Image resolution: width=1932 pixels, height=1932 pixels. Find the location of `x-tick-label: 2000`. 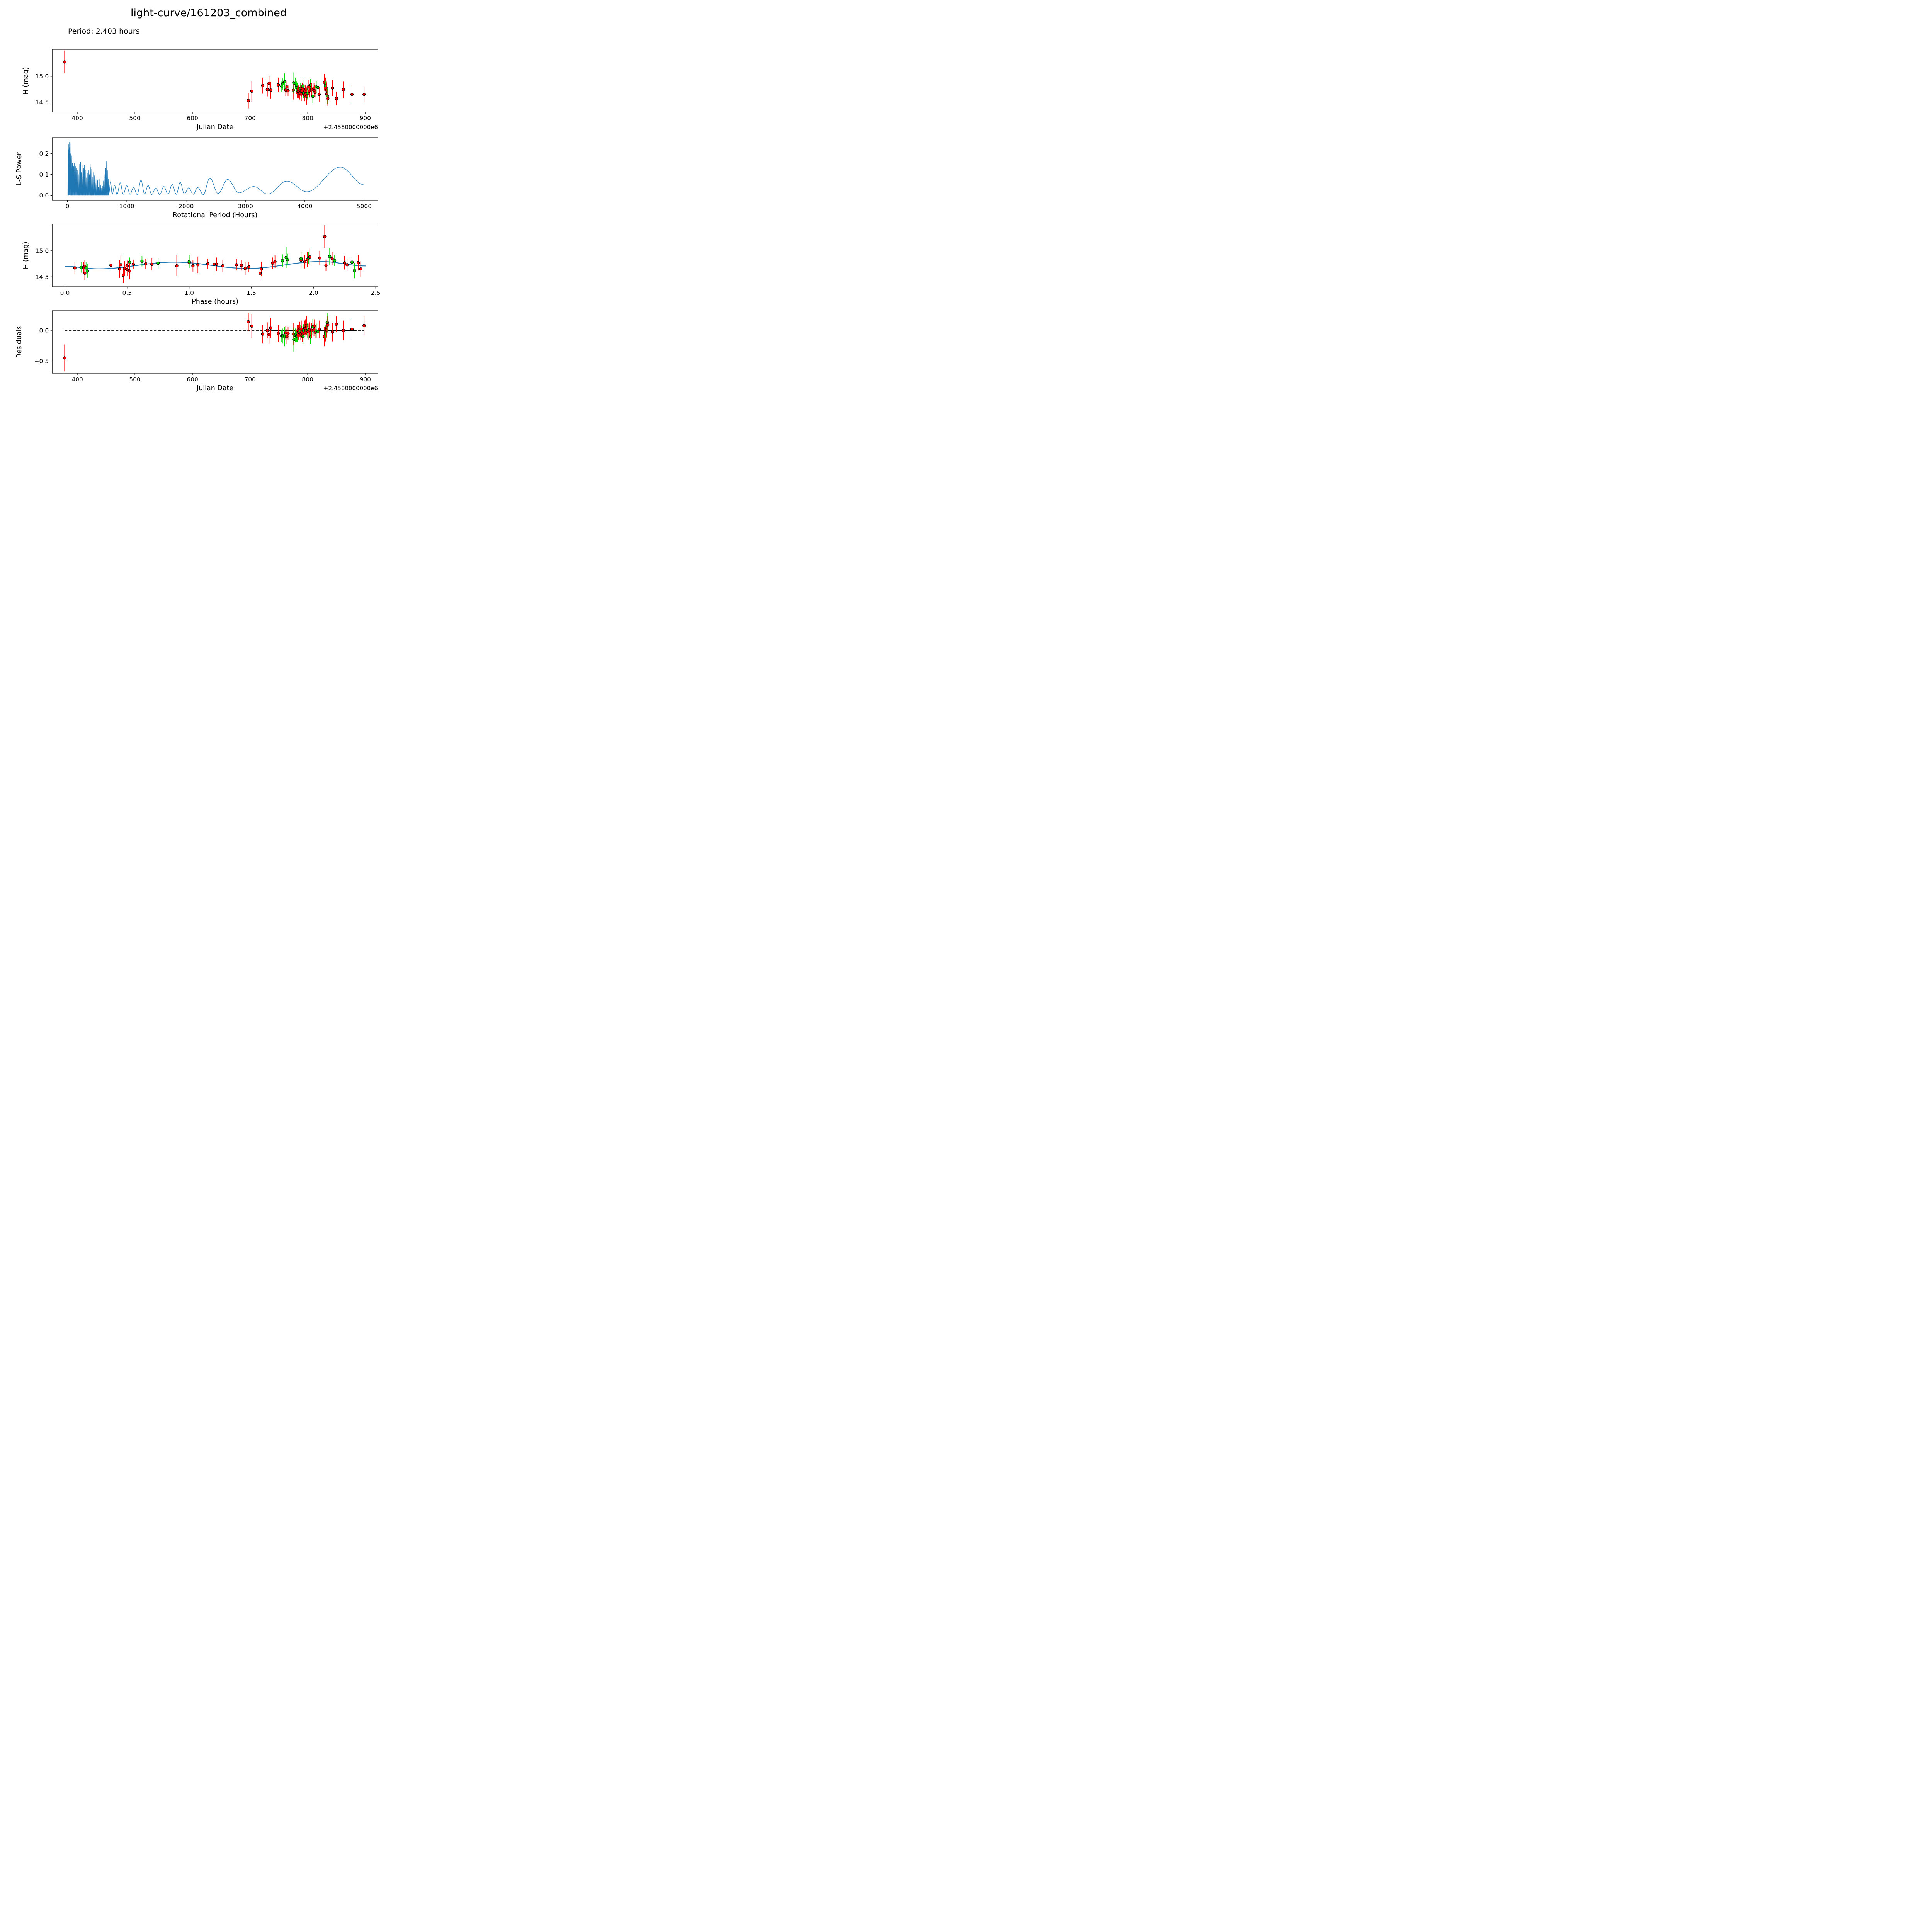

x-tick-label: 2000 is located at coordinates (186, 207).